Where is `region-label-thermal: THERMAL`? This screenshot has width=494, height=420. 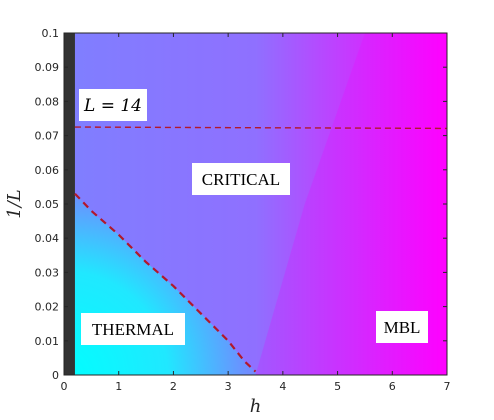 region-label-thermal: THERMAL is located at coordinates (133, 329).